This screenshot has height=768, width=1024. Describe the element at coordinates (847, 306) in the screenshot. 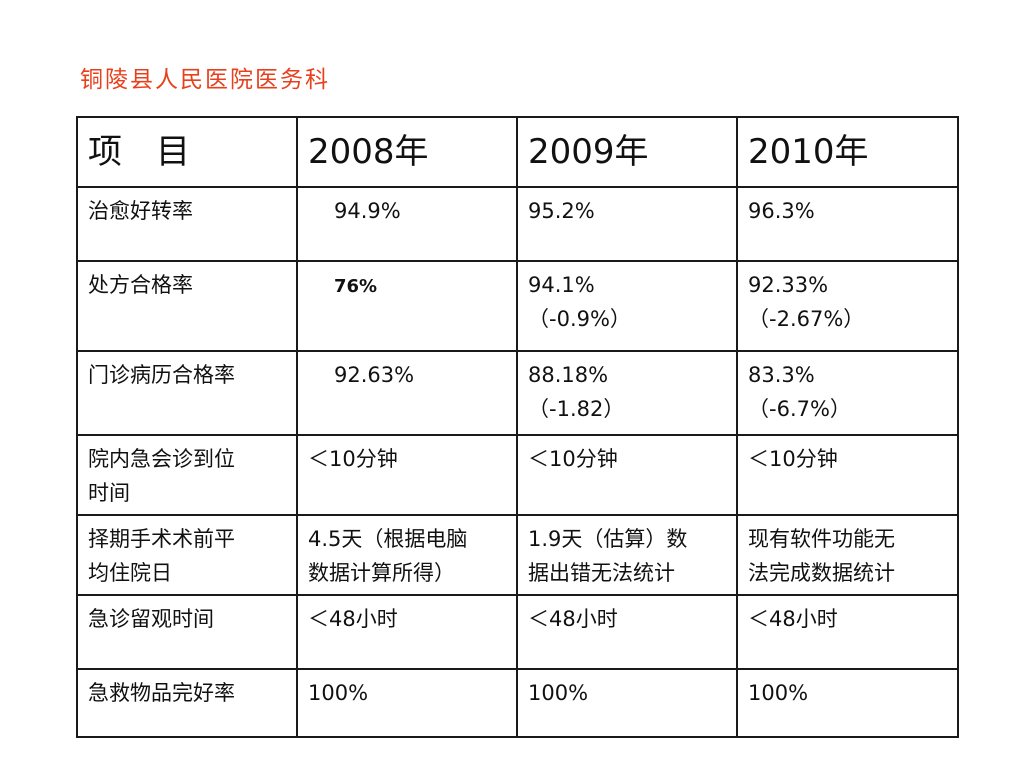

I see `cell-2010: 92.33% （-2.67%）` at that location.